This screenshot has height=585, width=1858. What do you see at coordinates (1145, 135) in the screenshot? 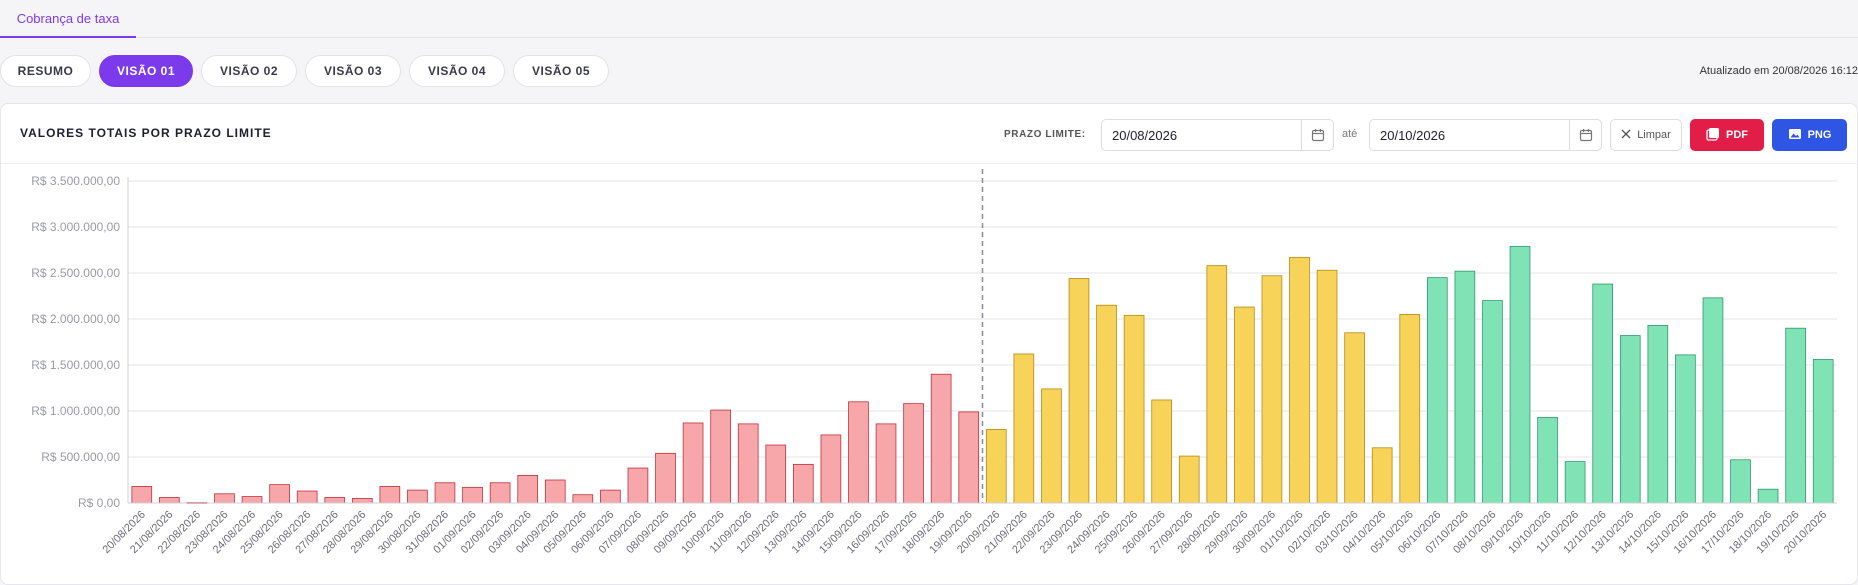
I see `date-from-value: 20/08/2026` at bounding box center [1145, 135].